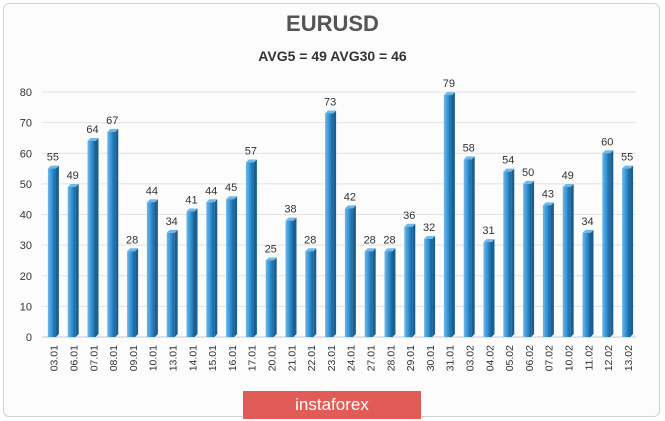 Image resolution: width=665 pixels, height=421 pixels. What do you see at coordinates (530, 358) in the screenshot?
I see `x-tick-label: 06.02` at bounding box center [530, 358].